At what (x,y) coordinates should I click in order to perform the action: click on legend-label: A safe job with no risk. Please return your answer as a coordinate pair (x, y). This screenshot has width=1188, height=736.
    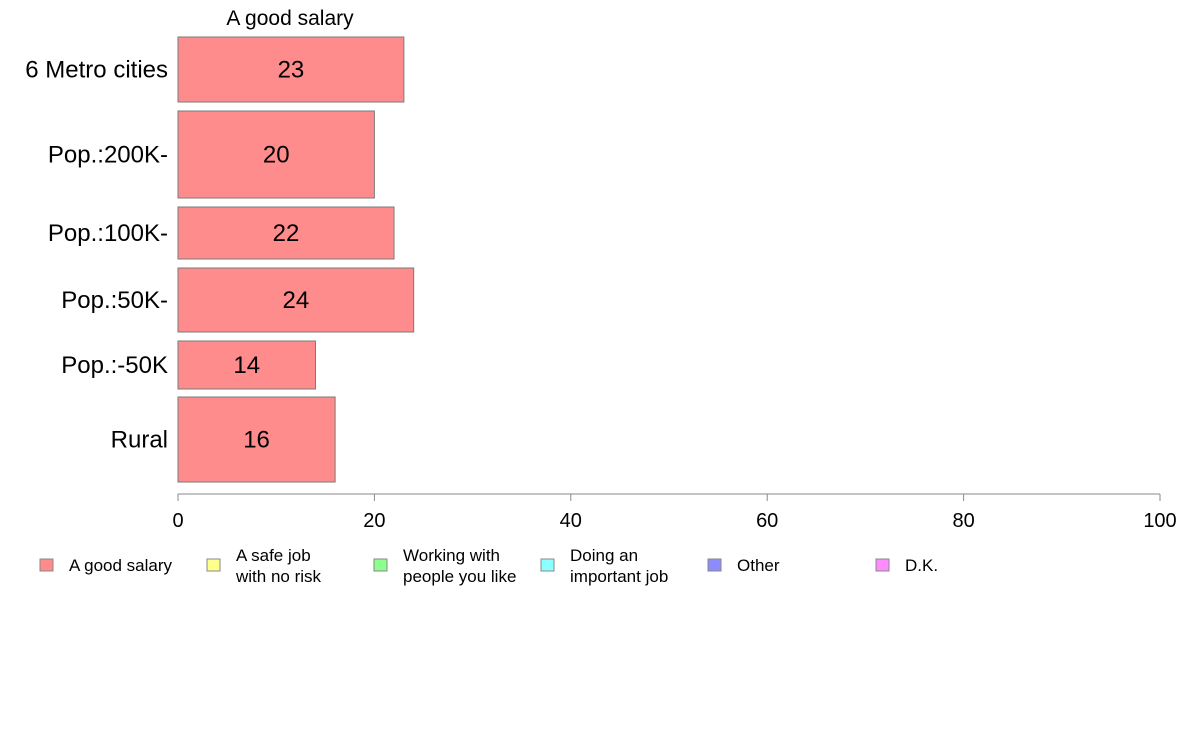
    Looking at the image, I should click on (278, 566).